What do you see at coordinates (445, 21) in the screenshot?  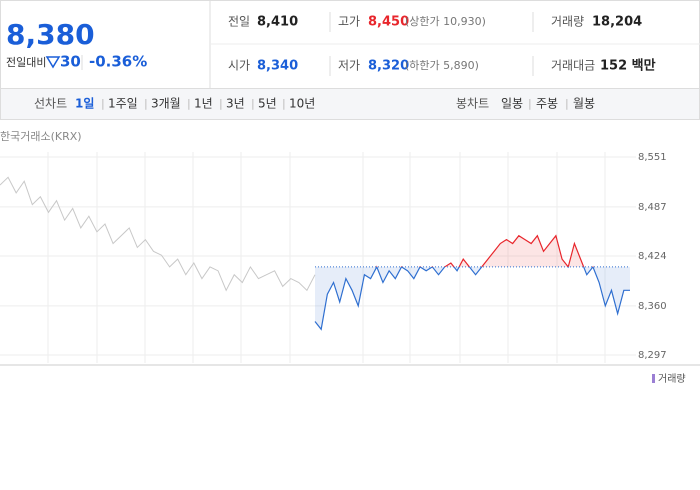 I see `stat-note: (상한가 10,930)` at bounding box center [445, 21].